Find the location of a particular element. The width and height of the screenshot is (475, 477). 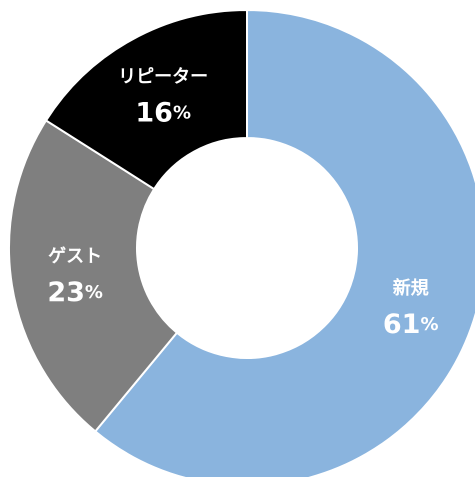

slice-value: 61% is located at coordinates (411, 323).